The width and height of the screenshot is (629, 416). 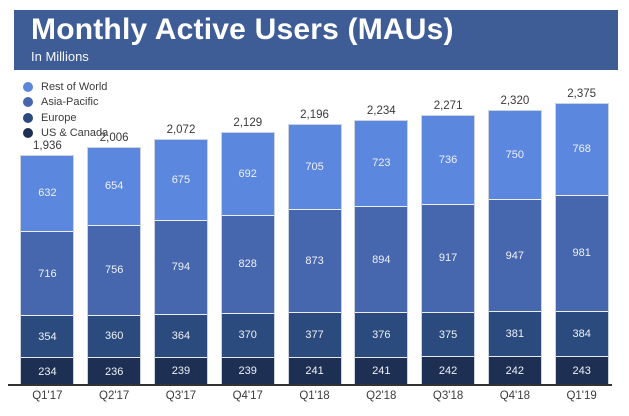 I want to click on segment-value-label: 384, so click(x=581, y=334).